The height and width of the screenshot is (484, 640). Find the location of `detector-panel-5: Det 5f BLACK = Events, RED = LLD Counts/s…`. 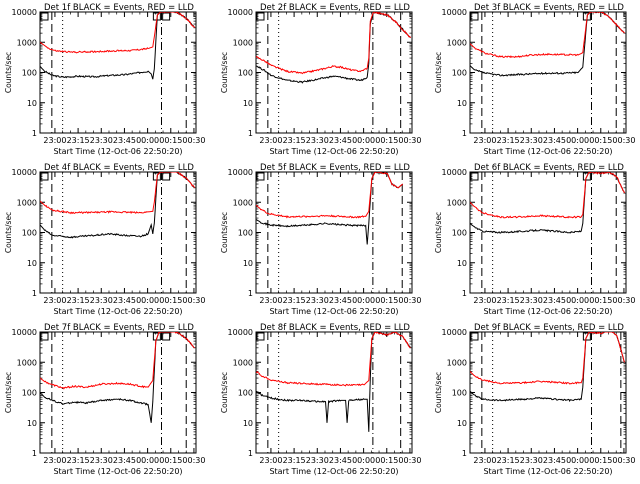

detector-panel-5: Det 5f BLACK = Events, RED = LLD Counts/s… is located at coordinates (320, 239).